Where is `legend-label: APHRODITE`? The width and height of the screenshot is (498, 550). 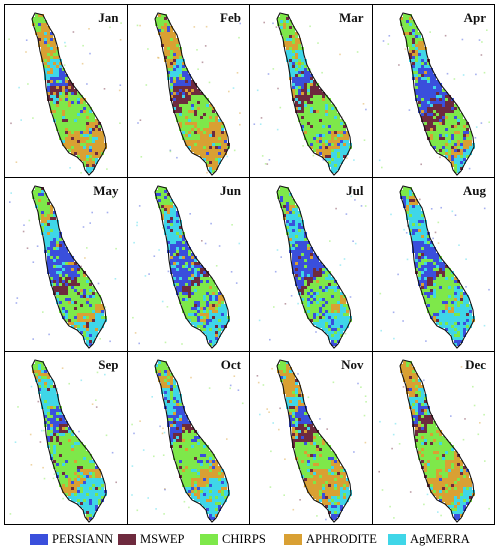 legend-label: APHRODITE is located at coordinates (341, 538).